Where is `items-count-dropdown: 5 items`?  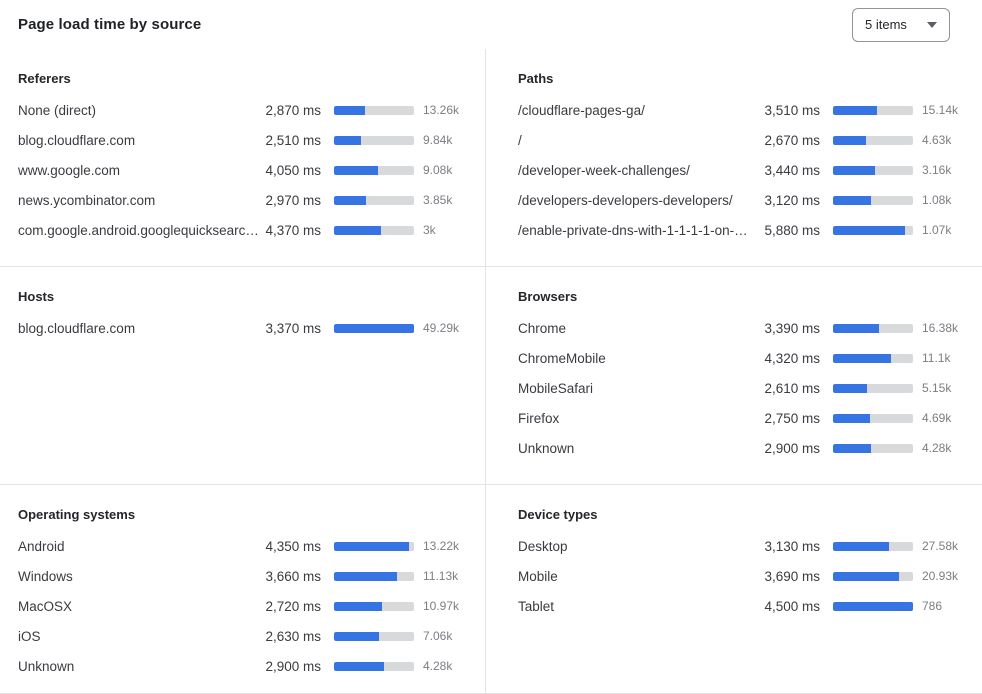 items-count-dropdown: 5 items is located at coordinates (901, 24).